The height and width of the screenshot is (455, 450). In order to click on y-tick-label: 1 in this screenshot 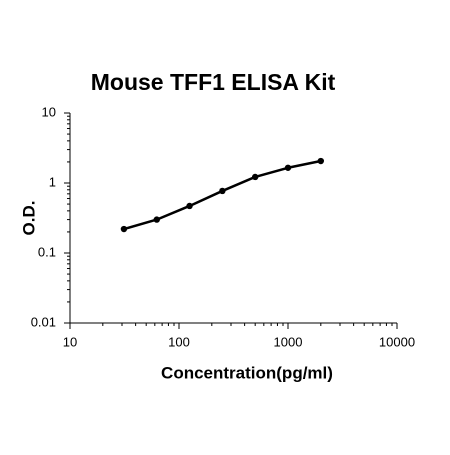, I will do `click(52, 181)`.